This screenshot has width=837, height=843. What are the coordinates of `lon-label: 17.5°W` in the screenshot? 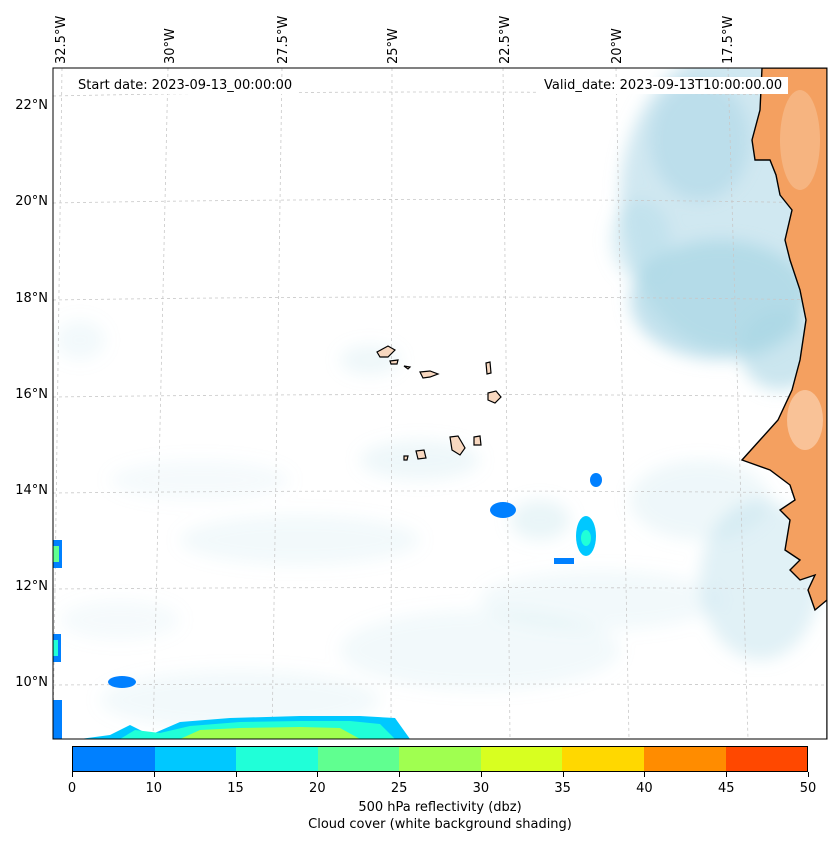 It's located at (728, 39).